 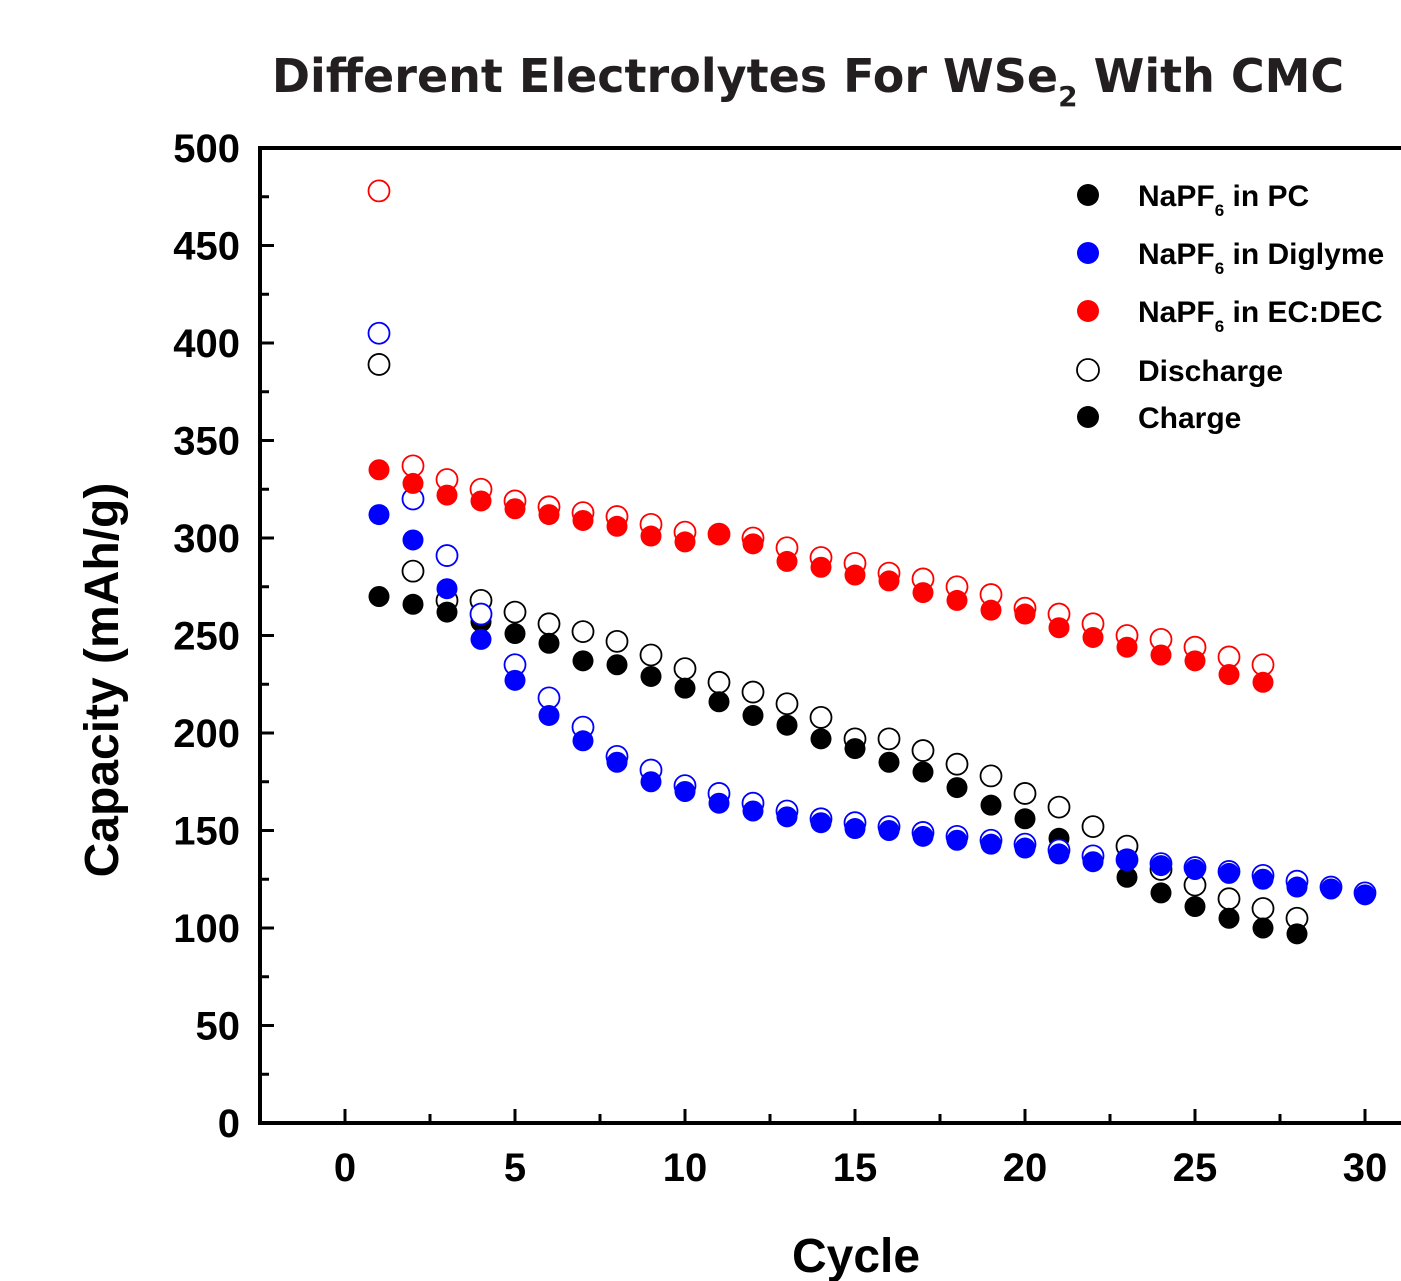 I want to click on legend-item: NaPF6 in EC:DEC, so click(x=1230, y=316).